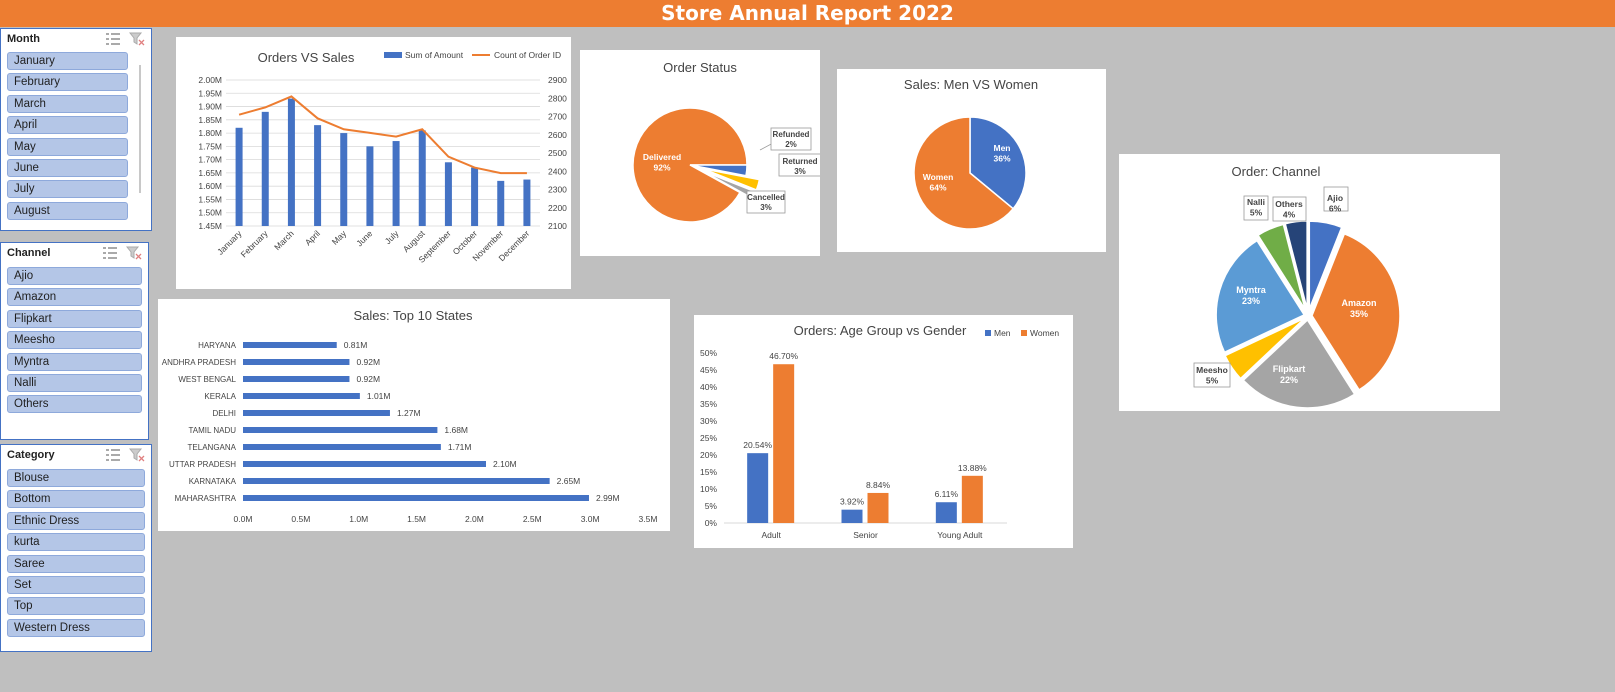 The image size is (1615, 692). Describe the element at coordinates (74, 383) in the screenshot. I see `slicer-item-nalli: Nalli` at that location.